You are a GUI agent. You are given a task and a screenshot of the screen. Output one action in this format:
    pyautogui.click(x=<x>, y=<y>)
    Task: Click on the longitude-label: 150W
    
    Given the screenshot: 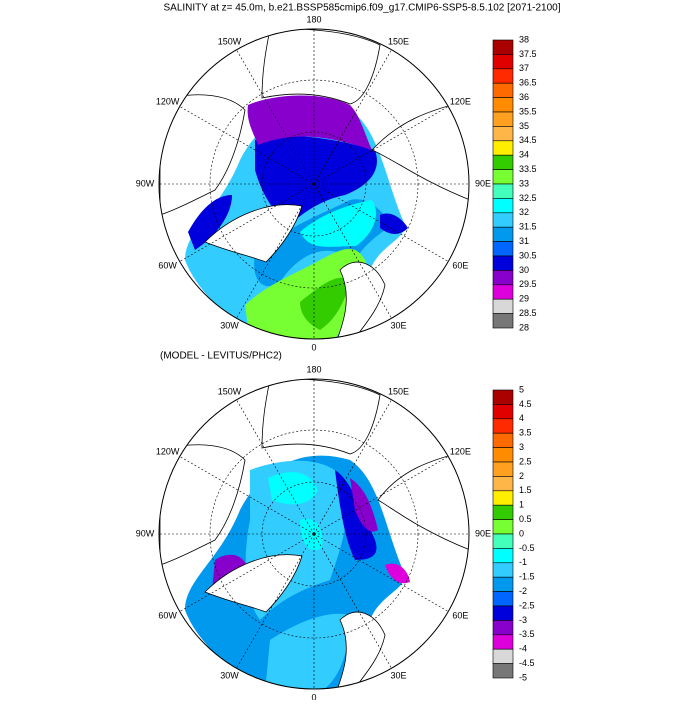 What is the action you would take?
    pyautogui.click(x=230, y=41)
    